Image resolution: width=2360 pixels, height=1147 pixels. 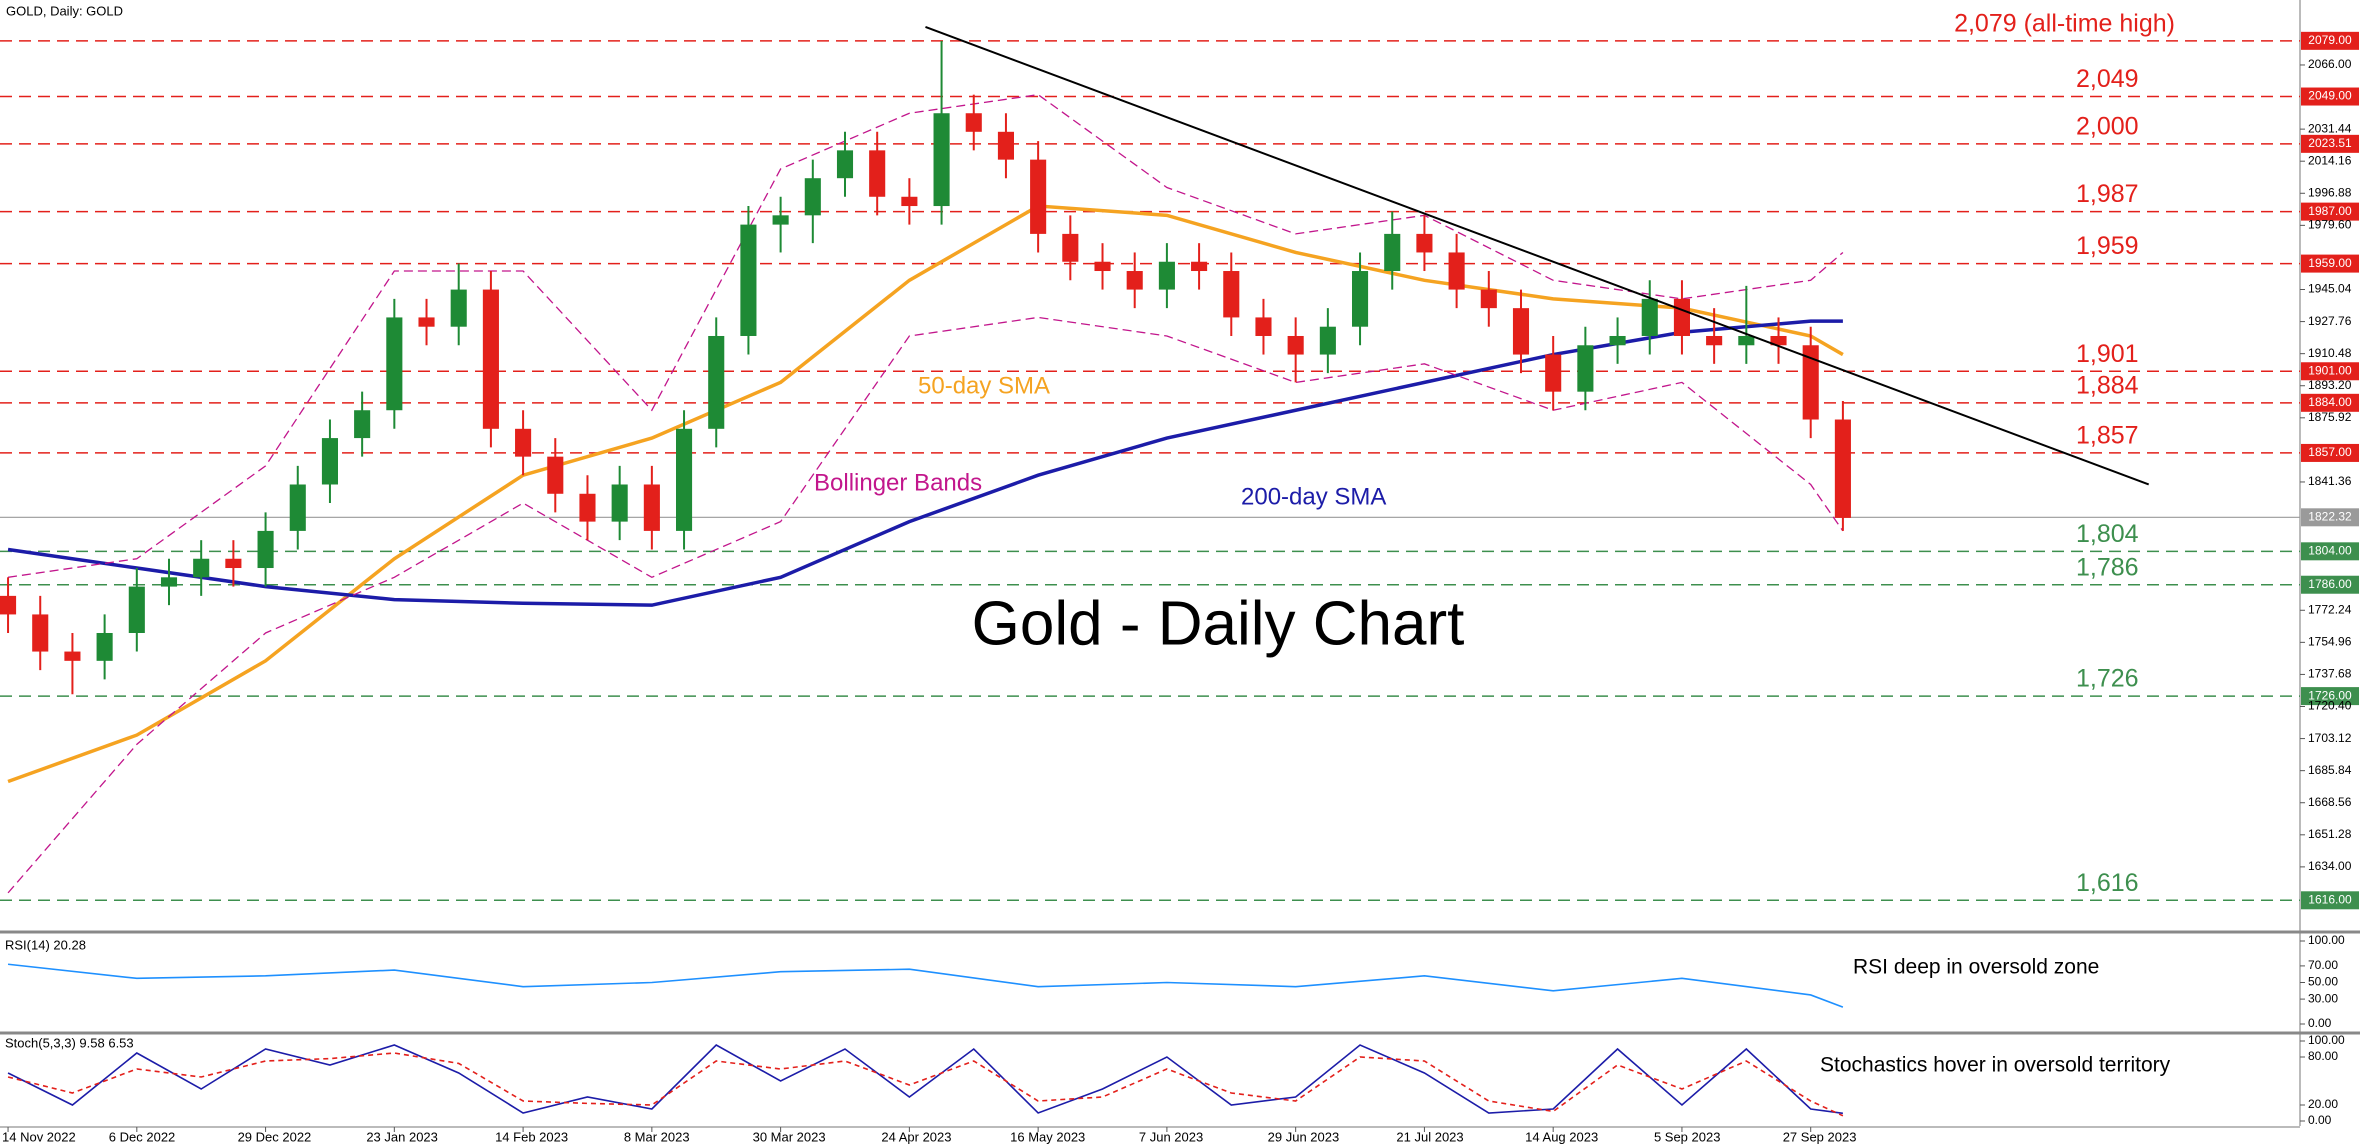 I want to click on level-box-label: 2049.00, so click(x=2330, y=96).